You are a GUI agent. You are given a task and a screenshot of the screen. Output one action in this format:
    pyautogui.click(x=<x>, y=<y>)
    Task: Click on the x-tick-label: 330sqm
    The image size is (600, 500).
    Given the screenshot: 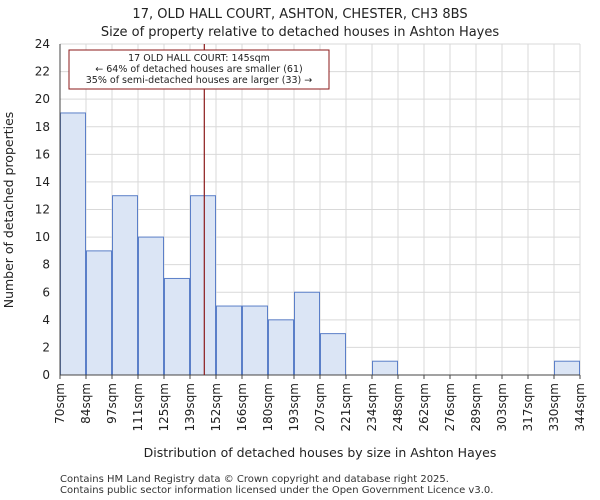 What is the action you would take?
    pyautogui.click(x=554, y=407)
    